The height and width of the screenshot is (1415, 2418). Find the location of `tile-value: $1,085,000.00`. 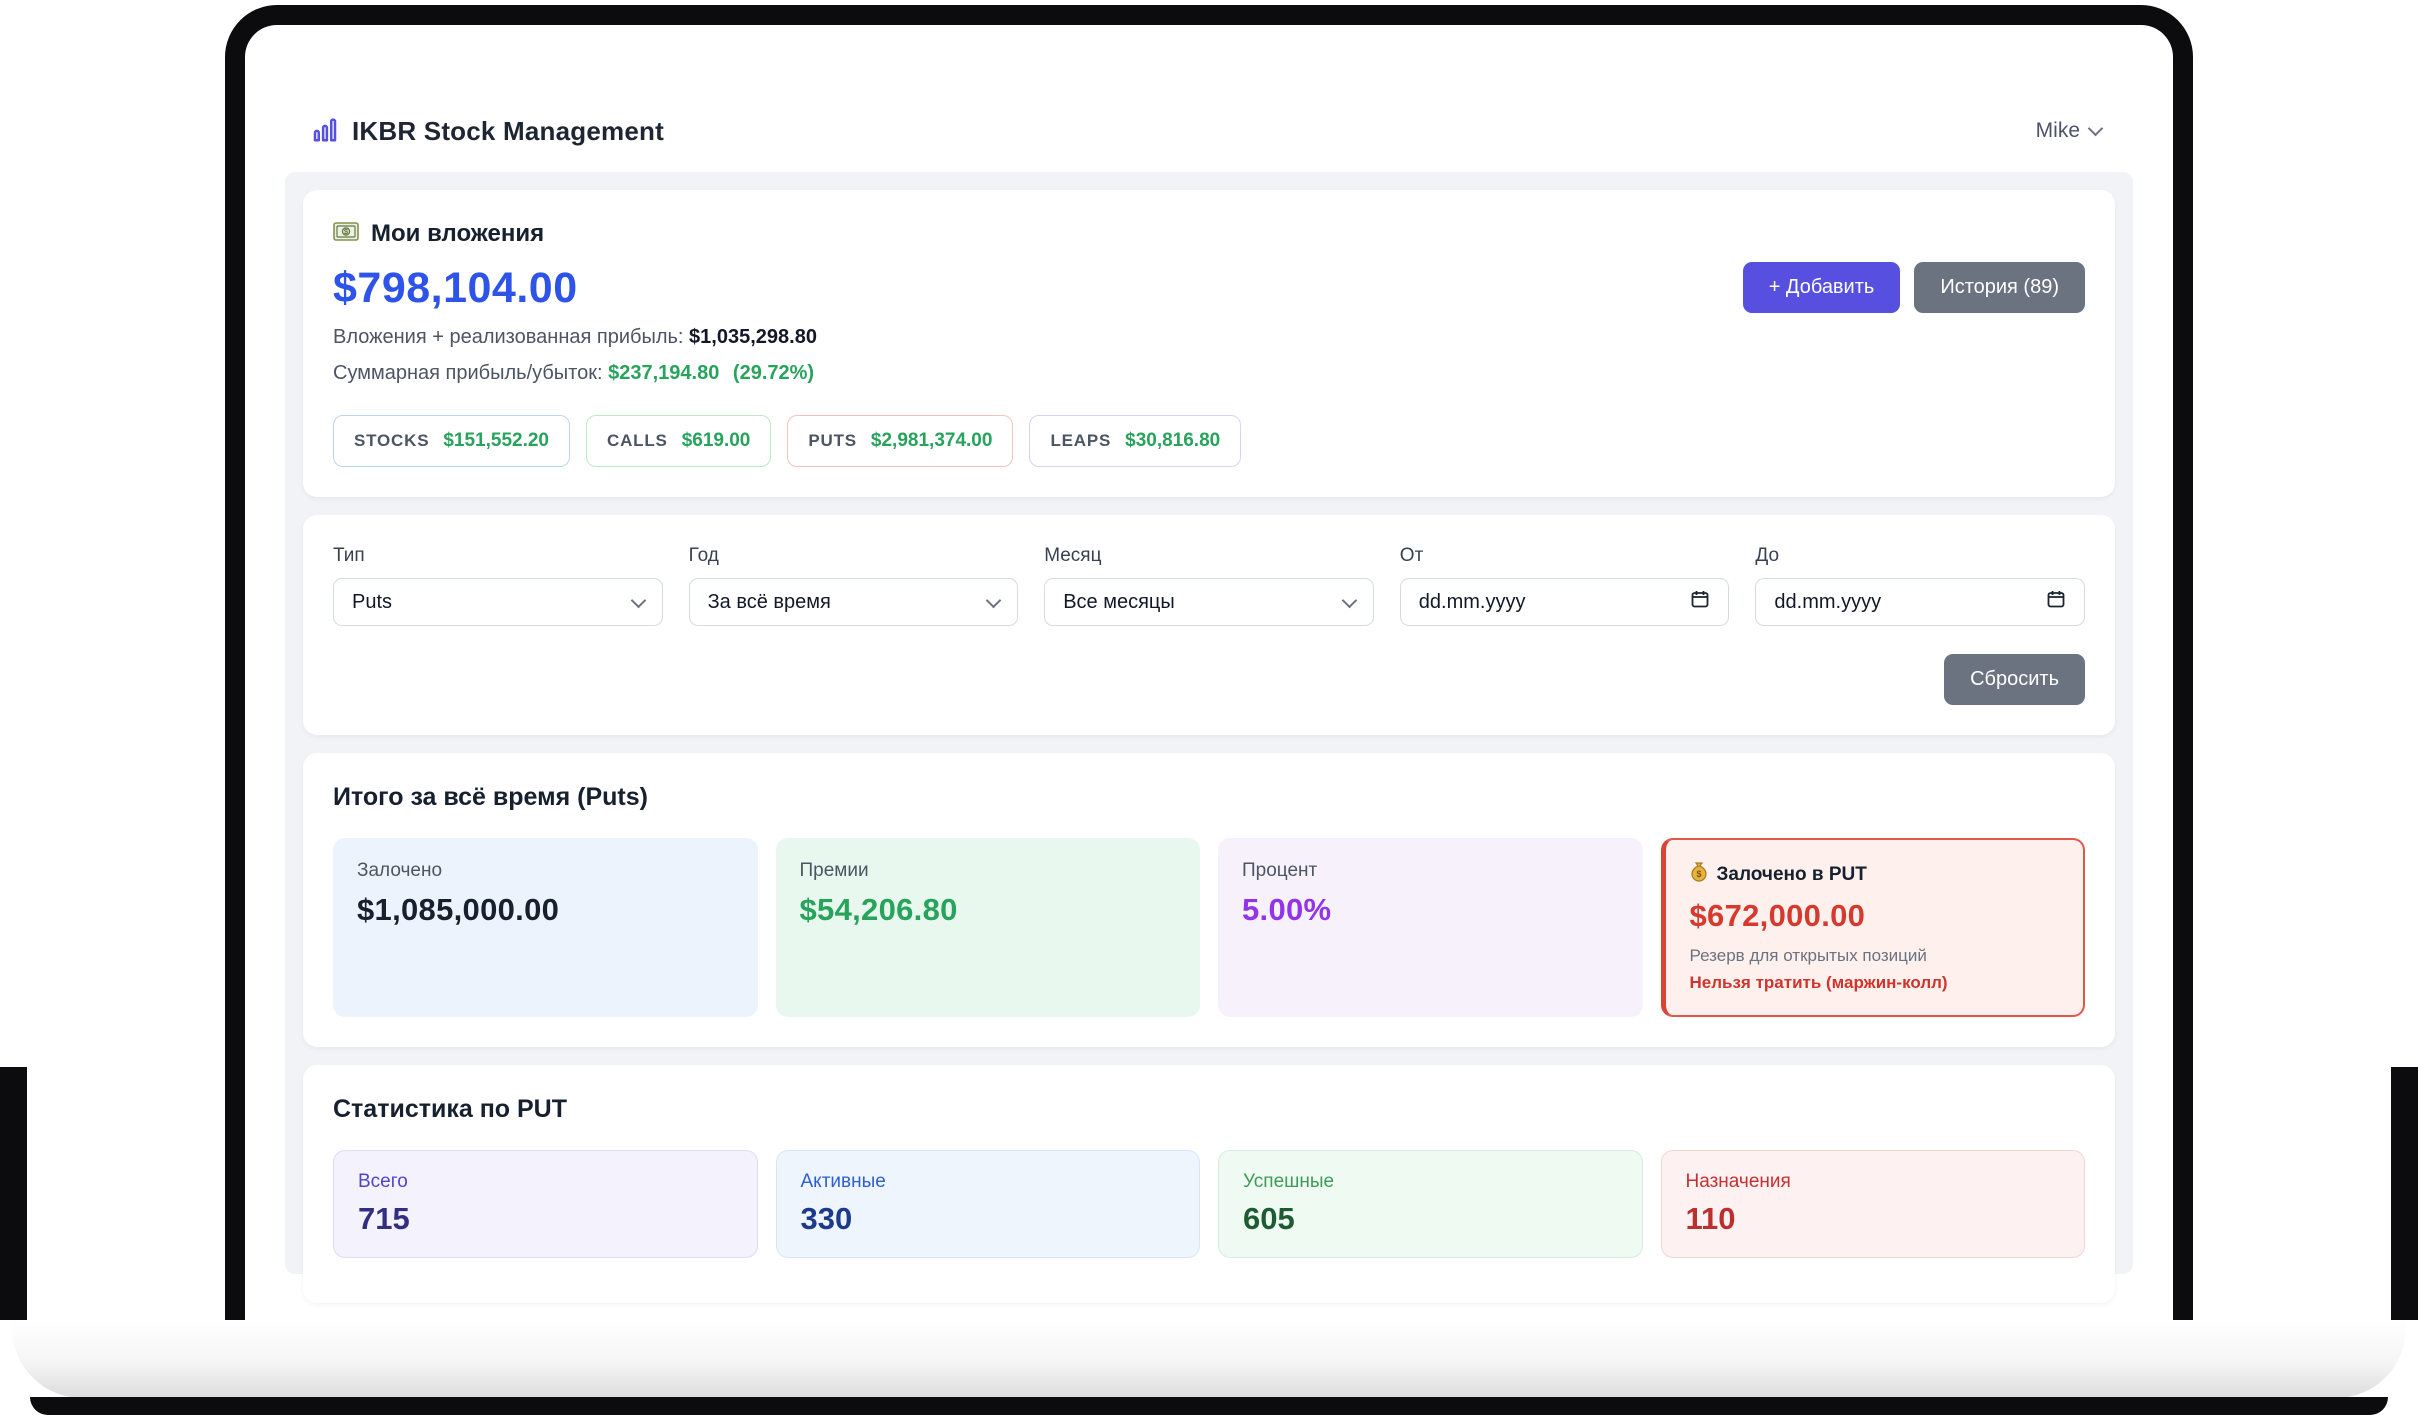

tile-value: $1,085,000.00 is located at coordinates (458, 909).